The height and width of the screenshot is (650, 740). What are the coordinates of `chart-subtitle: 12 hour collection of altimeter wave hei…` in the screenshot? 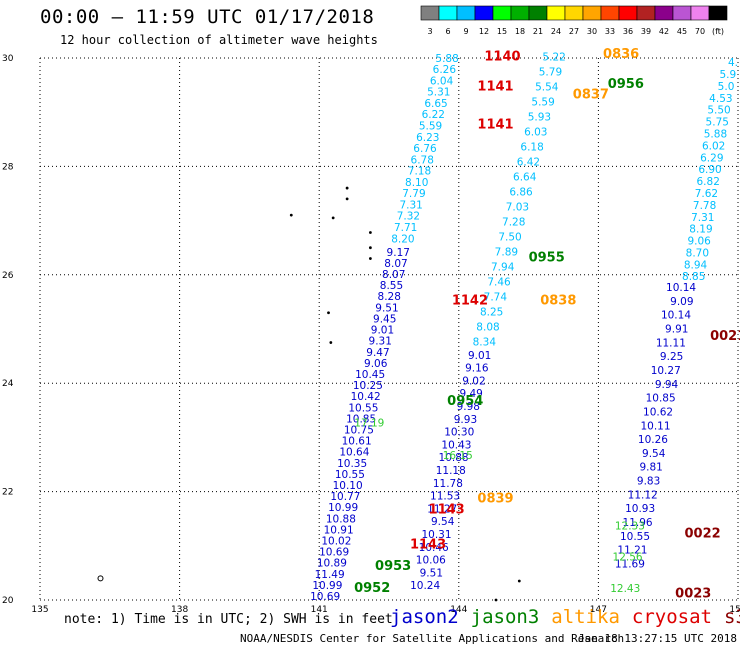 It's located at (219, 40).